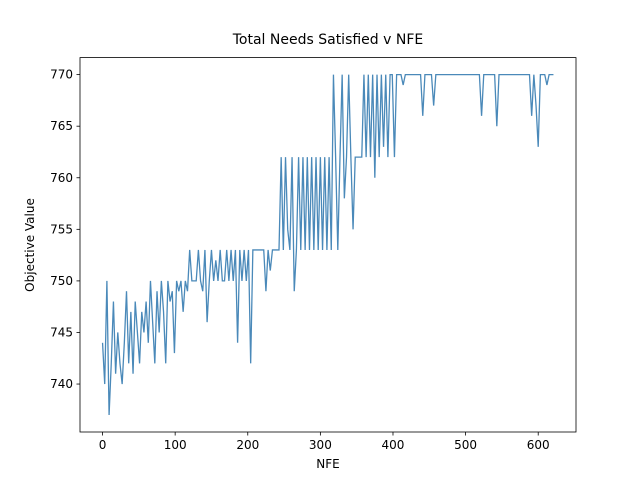 The height and width of the screenshot is (480, 640). What do you see at coordinates (393, 445) in the screenshot?
I see `x-tick-label: 400` at bounding box center [393, 445].